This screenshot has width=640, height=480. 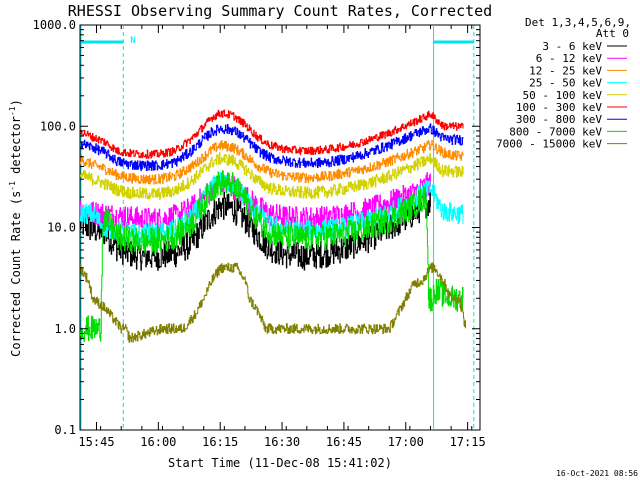 What do you see at coordinates (563, 95) in the screenshot?
I see `legend-label: 50 - 100 keV` at bounding box center [563, 95].